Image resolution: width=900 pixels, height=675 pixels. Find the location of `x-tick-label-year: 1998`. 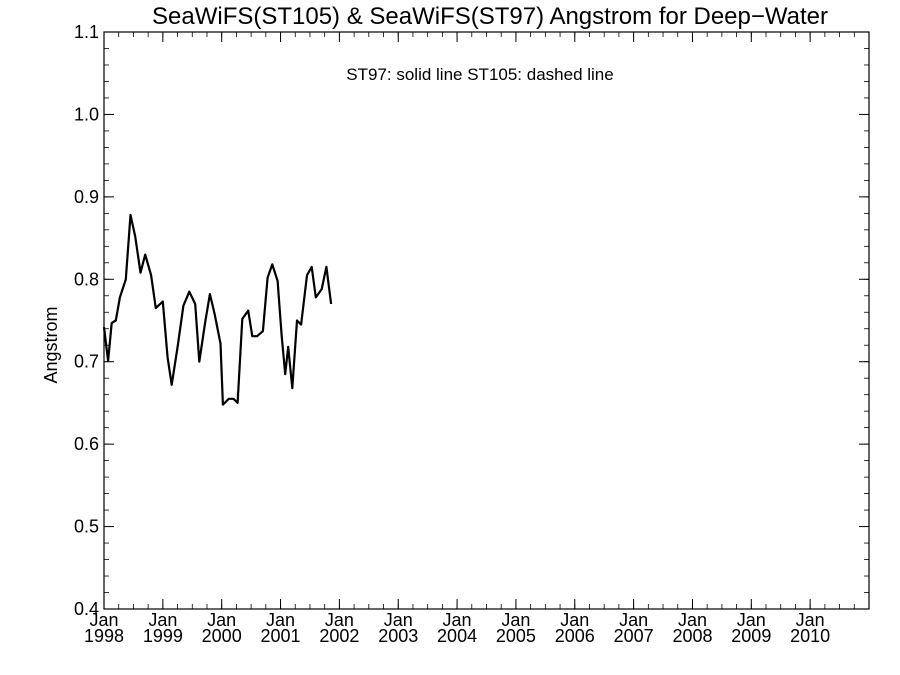

x-tick-label-year: 1998 is located at coordinates (104, 636).